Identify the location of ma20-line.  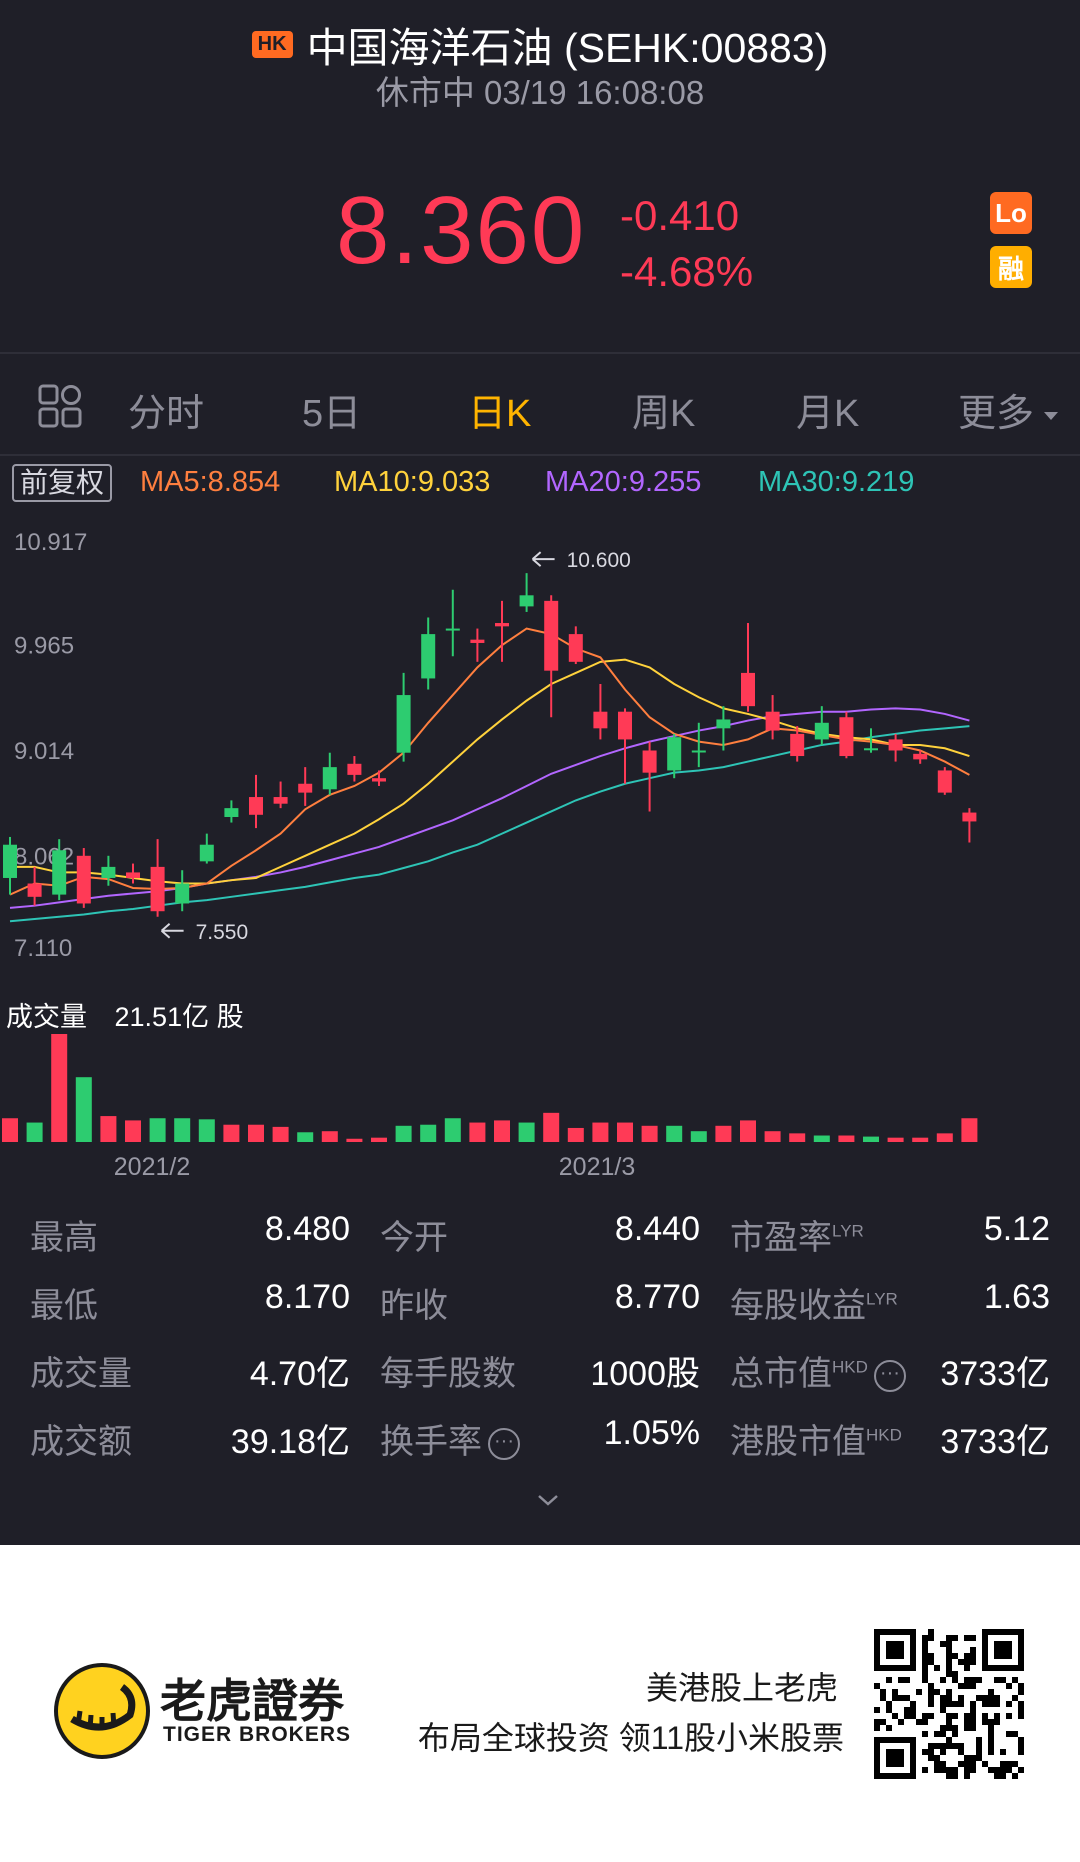
(489, 808).